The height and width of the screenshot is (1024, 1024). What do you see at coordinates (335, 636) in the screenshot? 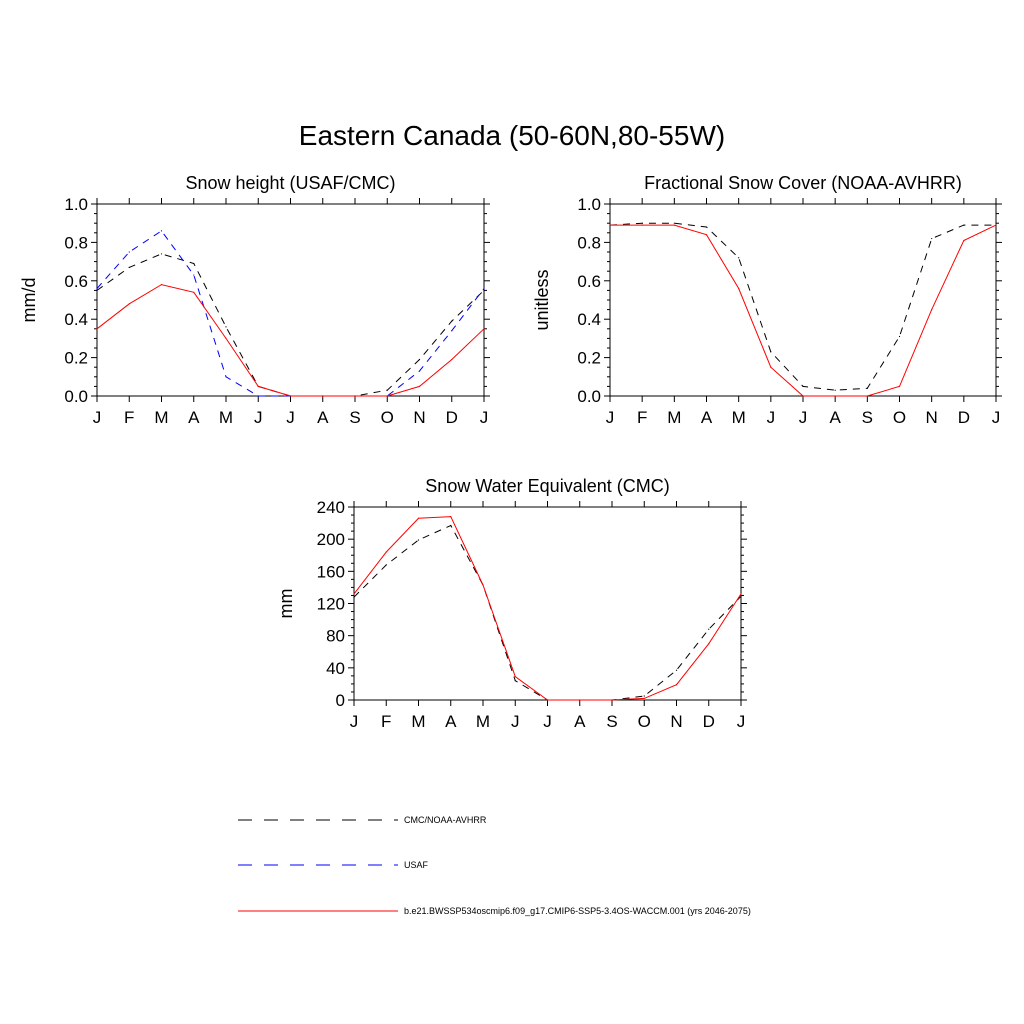
I see `y-tick-label: 80` at bounding box center [335, 636].